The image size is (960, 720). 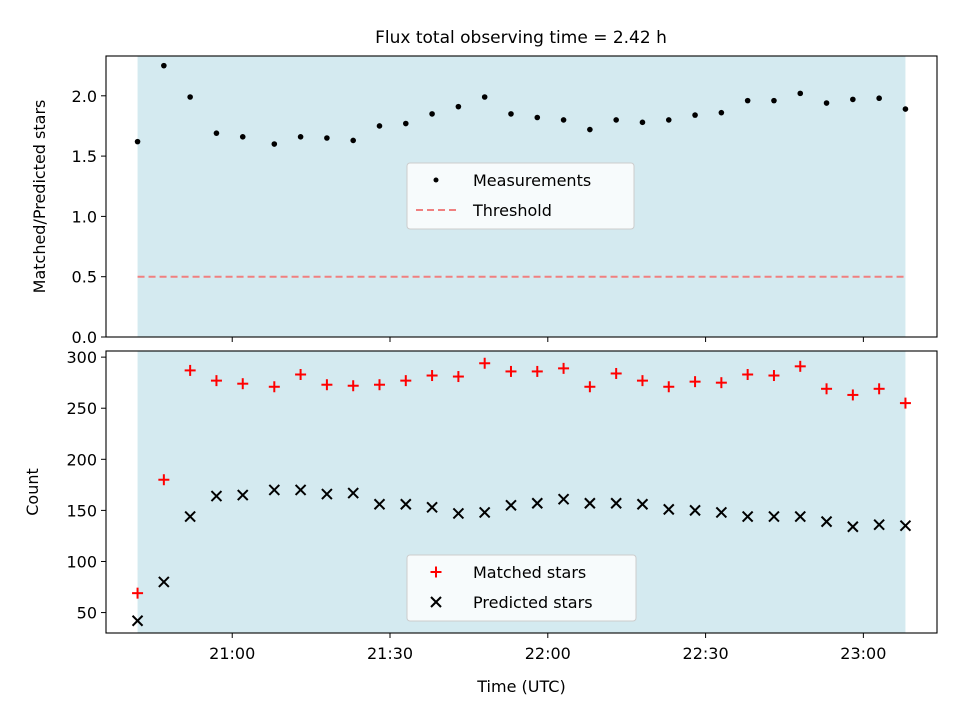 What do you see at coordinates (81, 459) in the screenshot?
I see `y-tick-label: 200` at bounding box center [81, 459].